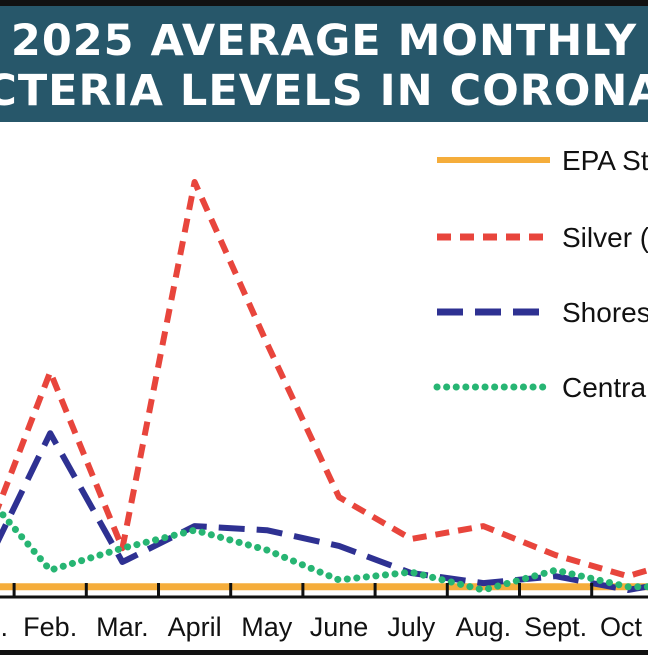 The height and width of the screenshot is (655, 648). Describe the element at coordinates (50, 627) in the screenshot. I see `x-tick-label: Feb.` at that location.